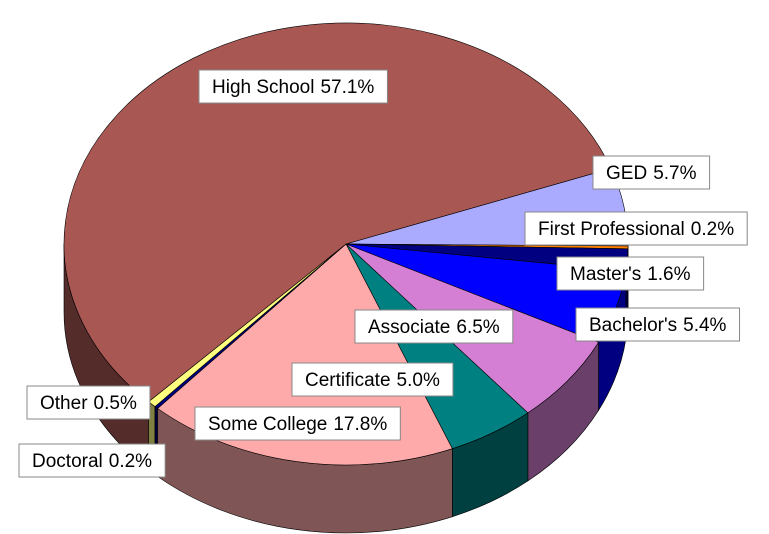  I want to click on label-value: 5.0%, so click(418, 380).